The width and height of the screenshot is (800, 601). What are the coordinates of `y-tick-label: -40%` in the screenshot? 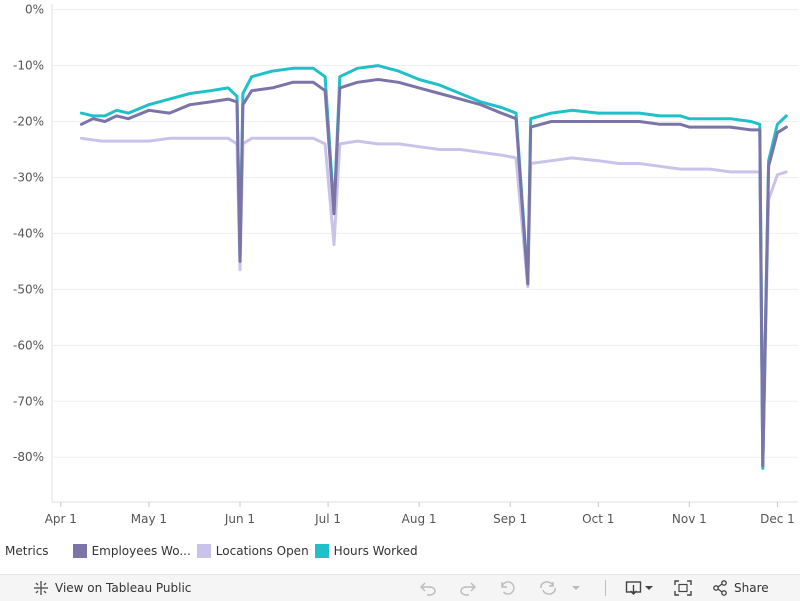 It's located at (28, 233).